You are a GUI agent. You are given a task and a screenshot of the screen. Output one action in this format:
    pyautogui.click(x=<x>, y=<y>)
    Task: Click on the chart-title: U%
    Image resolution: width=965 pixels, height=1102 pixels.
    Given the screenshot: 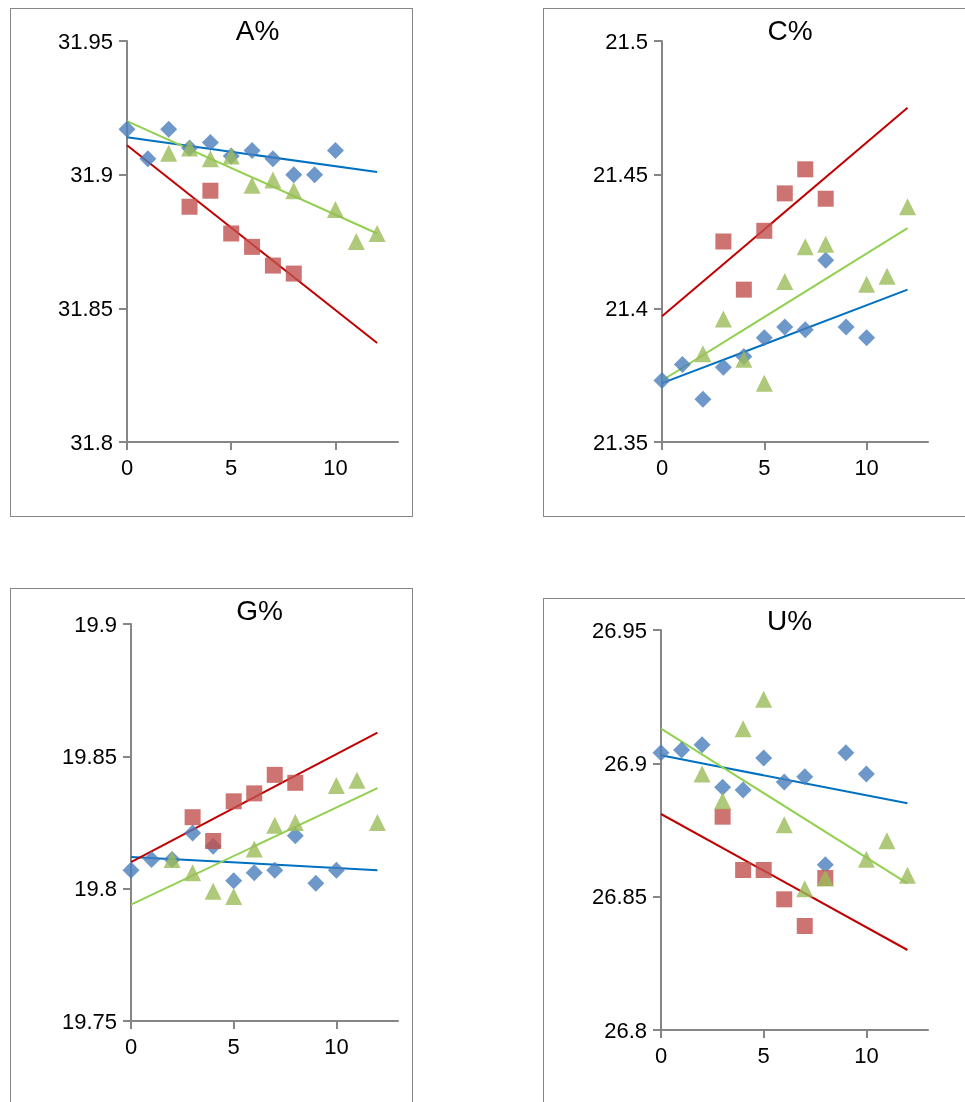 What is the action you would take?
    pyautogui.click(x=789, y=620)
    